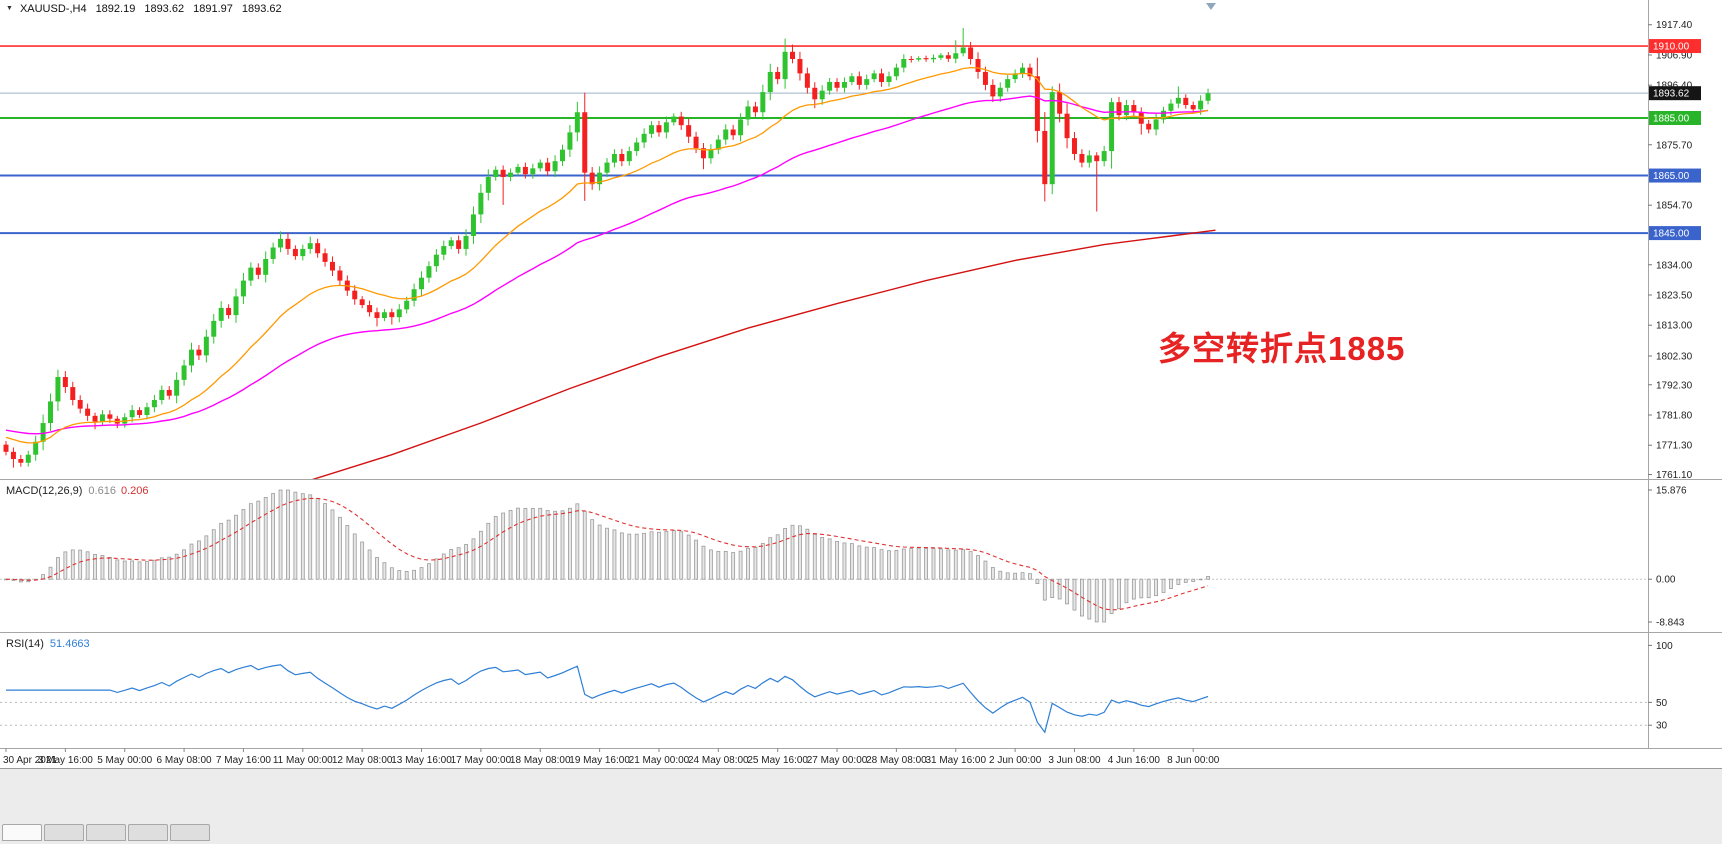 Image resolution: width=1722 pixels, height=844 pixels. I want to click on svg-text: 1823.50, so click(1674, 295).